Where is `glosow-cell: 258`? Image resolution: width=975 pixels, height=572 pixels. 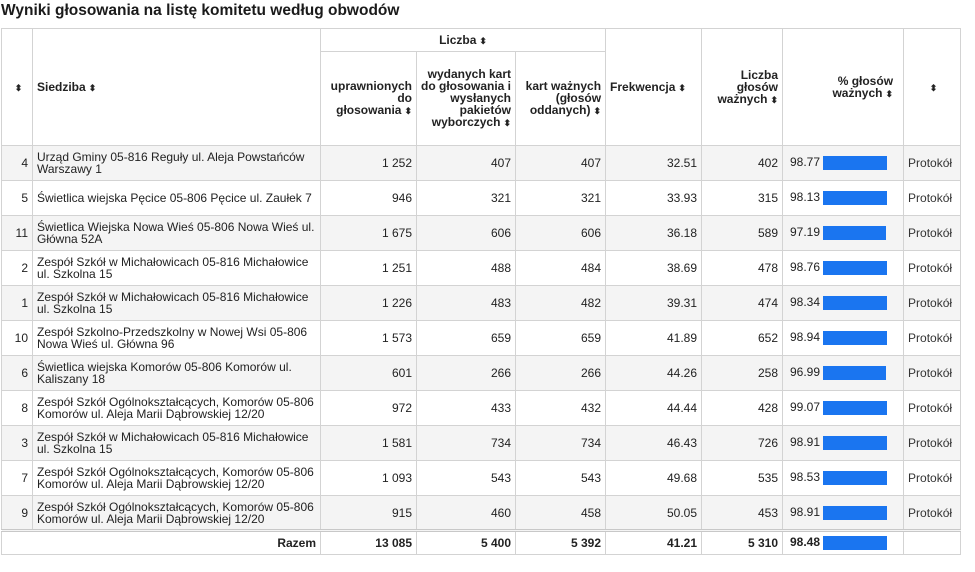
glosow-cell: 258 is located at coordinates (742, 373).